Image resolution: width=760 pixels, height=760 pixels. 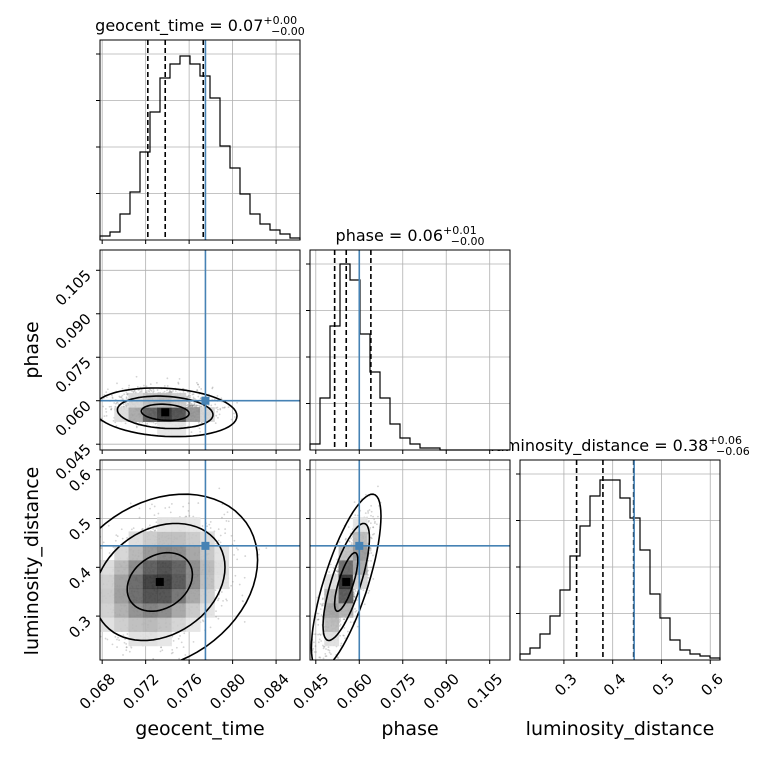 I want to click on plot-area, so click(x=200, y=350).